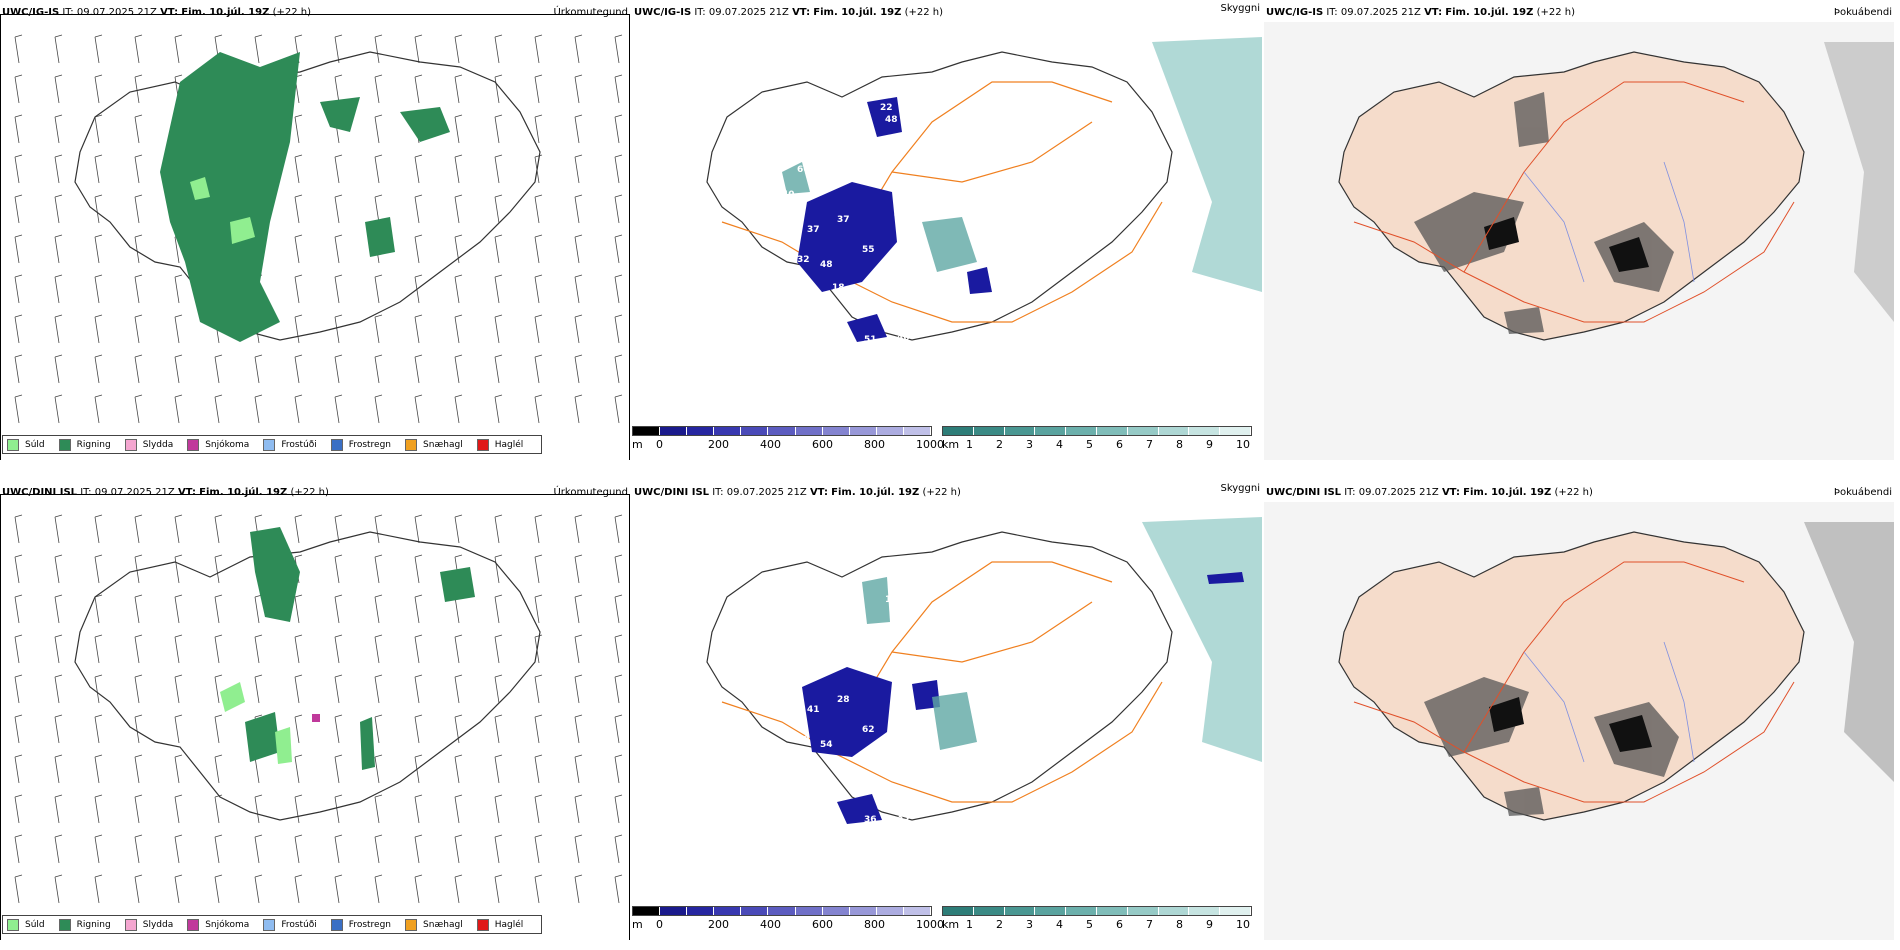  Describe the element at coordinates (770, 924) in the screenshot. I see `colorbar-tick: 400` at that location.